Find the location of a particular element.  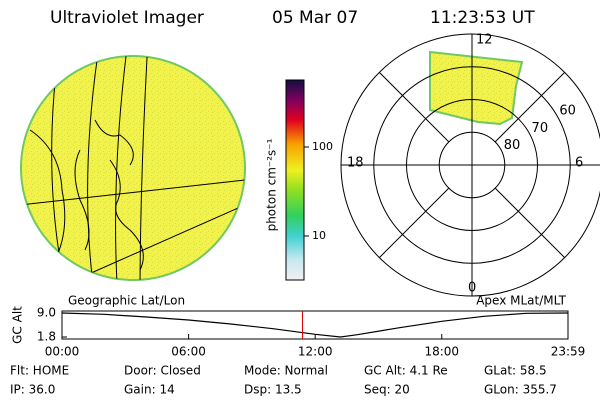

map-label: Geographic Lat/Lon is located at coordinates (126, 301).